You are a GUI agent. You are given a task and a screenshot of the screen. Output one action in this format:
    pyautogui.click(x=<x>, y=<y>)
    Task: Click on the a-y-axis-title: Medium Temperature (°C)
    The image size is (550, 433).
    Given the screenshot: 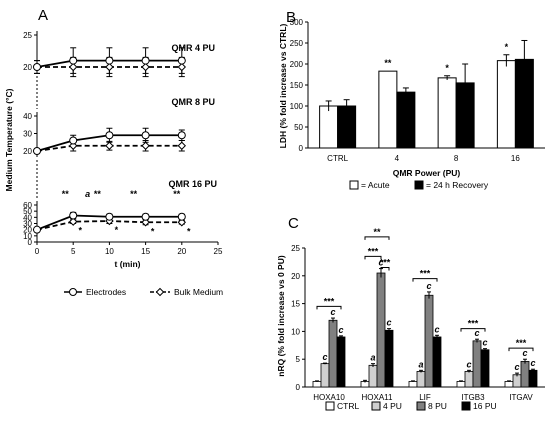 What is the action you would take?
    pyautogui.click(x=9, y=139)
    